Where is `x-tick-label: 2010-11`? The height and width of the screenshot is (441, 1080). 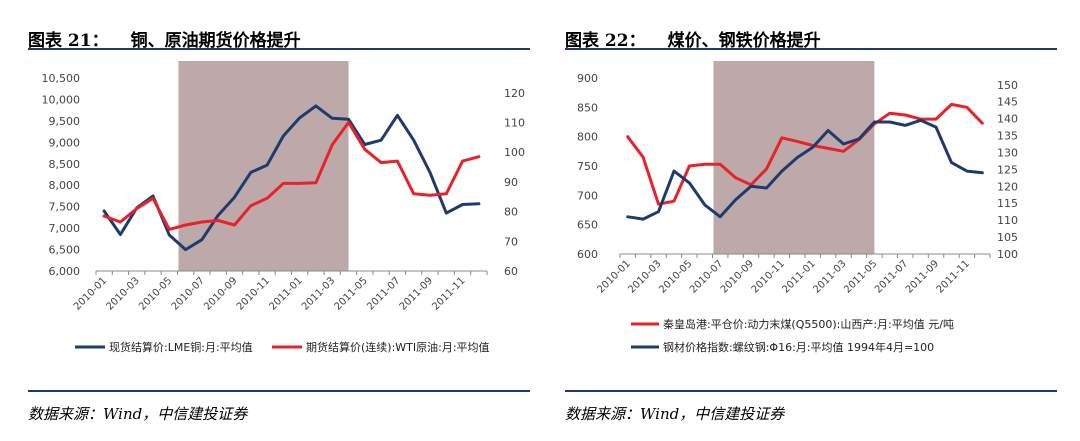
x-tick-label: 2010-11 is located at coordinates (253, 293).